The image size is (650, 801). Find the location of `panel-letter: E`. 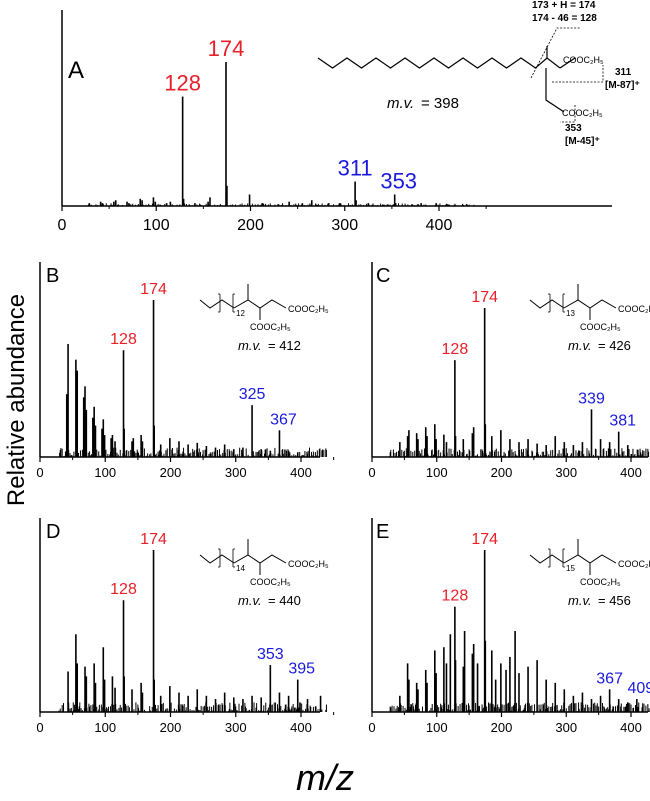

panel-letter: E is located at coordinates (382, 532).